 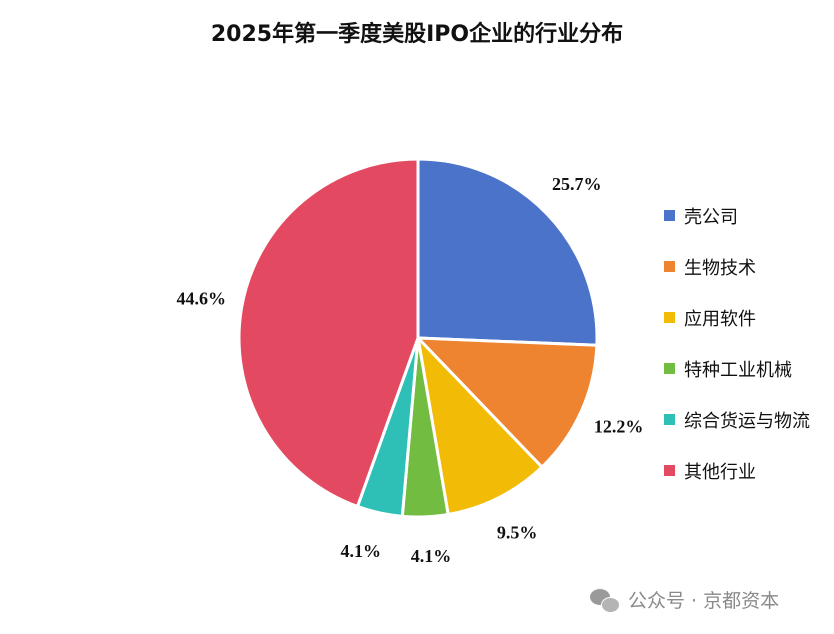 I want to click on data-label-1: 25.7%, so click(x=577, y=184).